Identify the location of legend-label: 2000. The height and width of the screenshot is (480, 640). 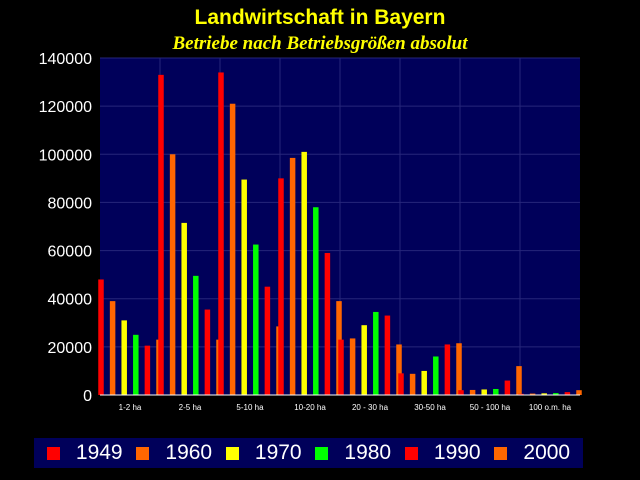
(547, 452).